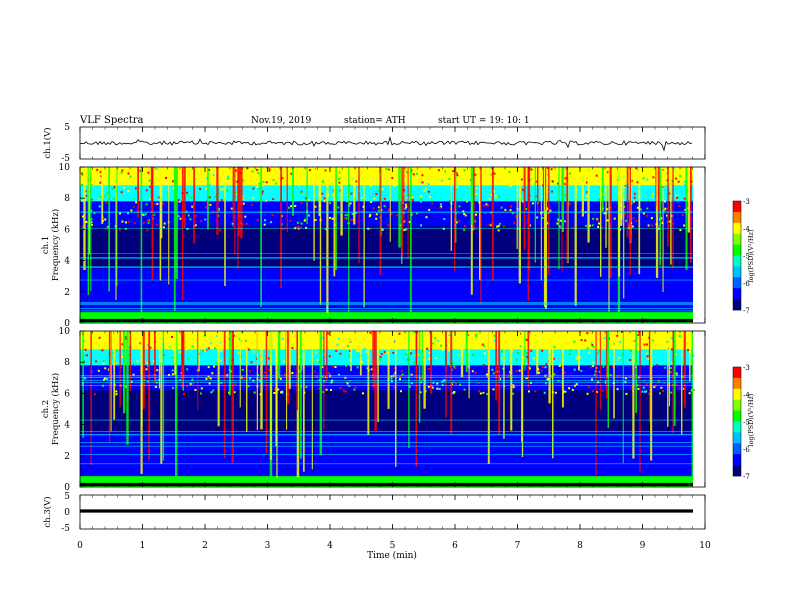 This screenshot has height=612, width=792. I want to click on ch3-ytick-neg5: -5, so click(65, 529).